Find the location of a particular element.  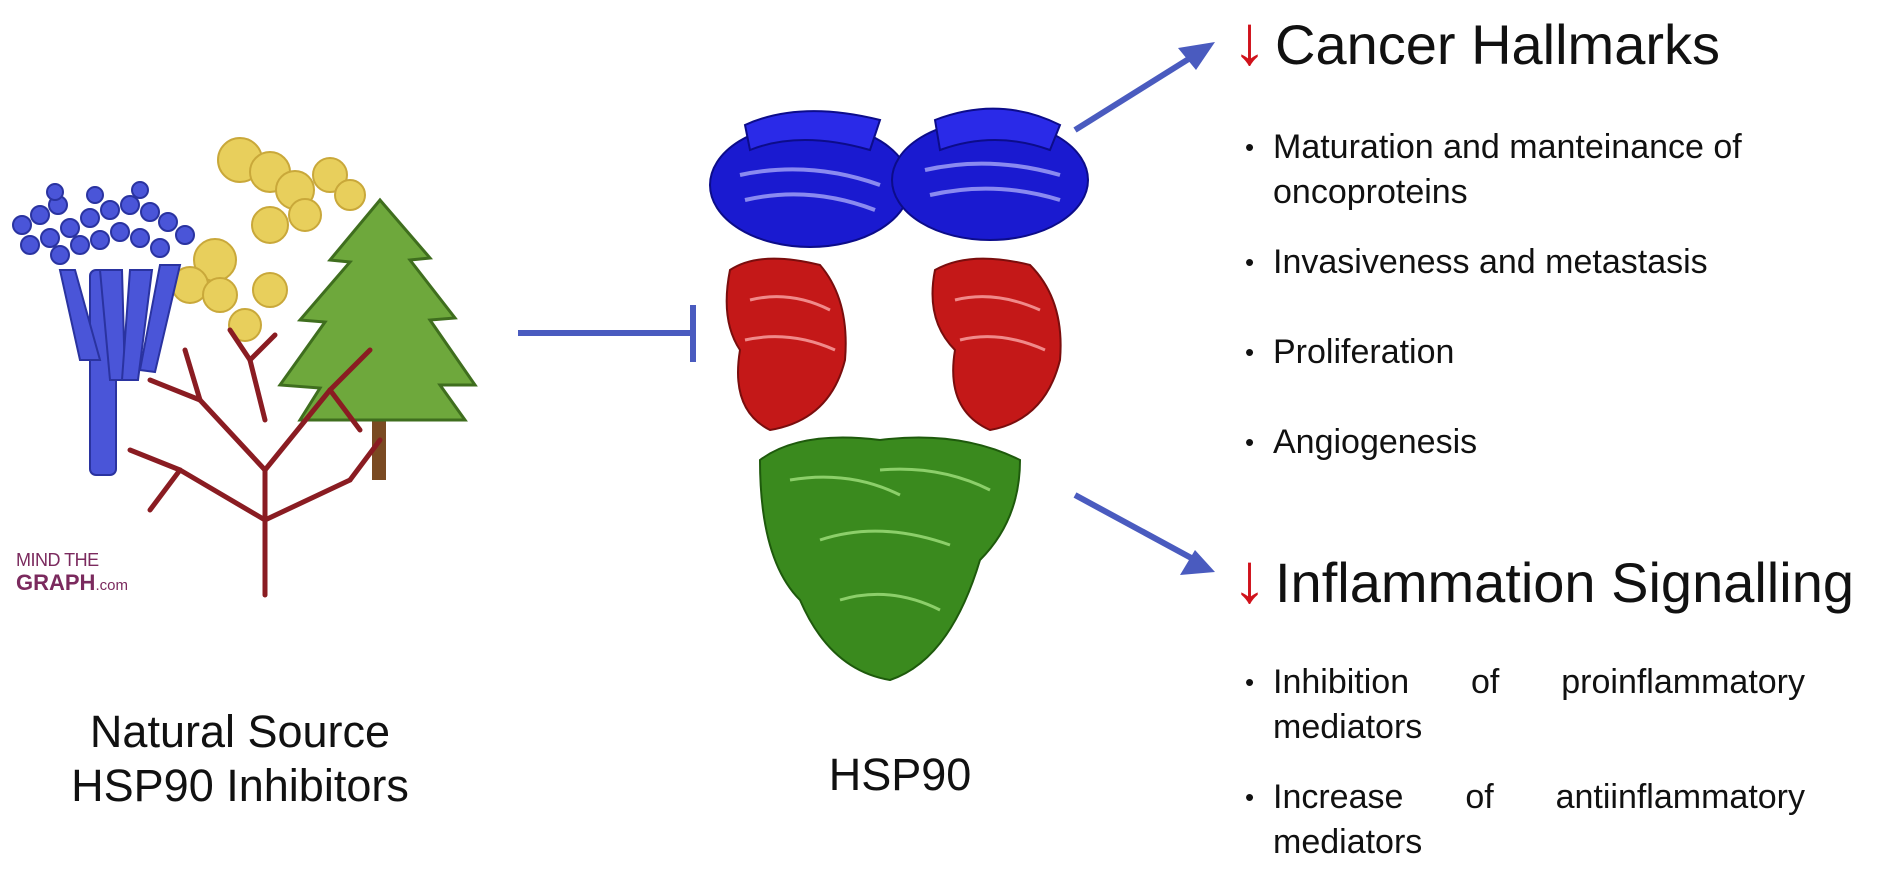

red-seaweed-icon is located at coordinates (255, 462).